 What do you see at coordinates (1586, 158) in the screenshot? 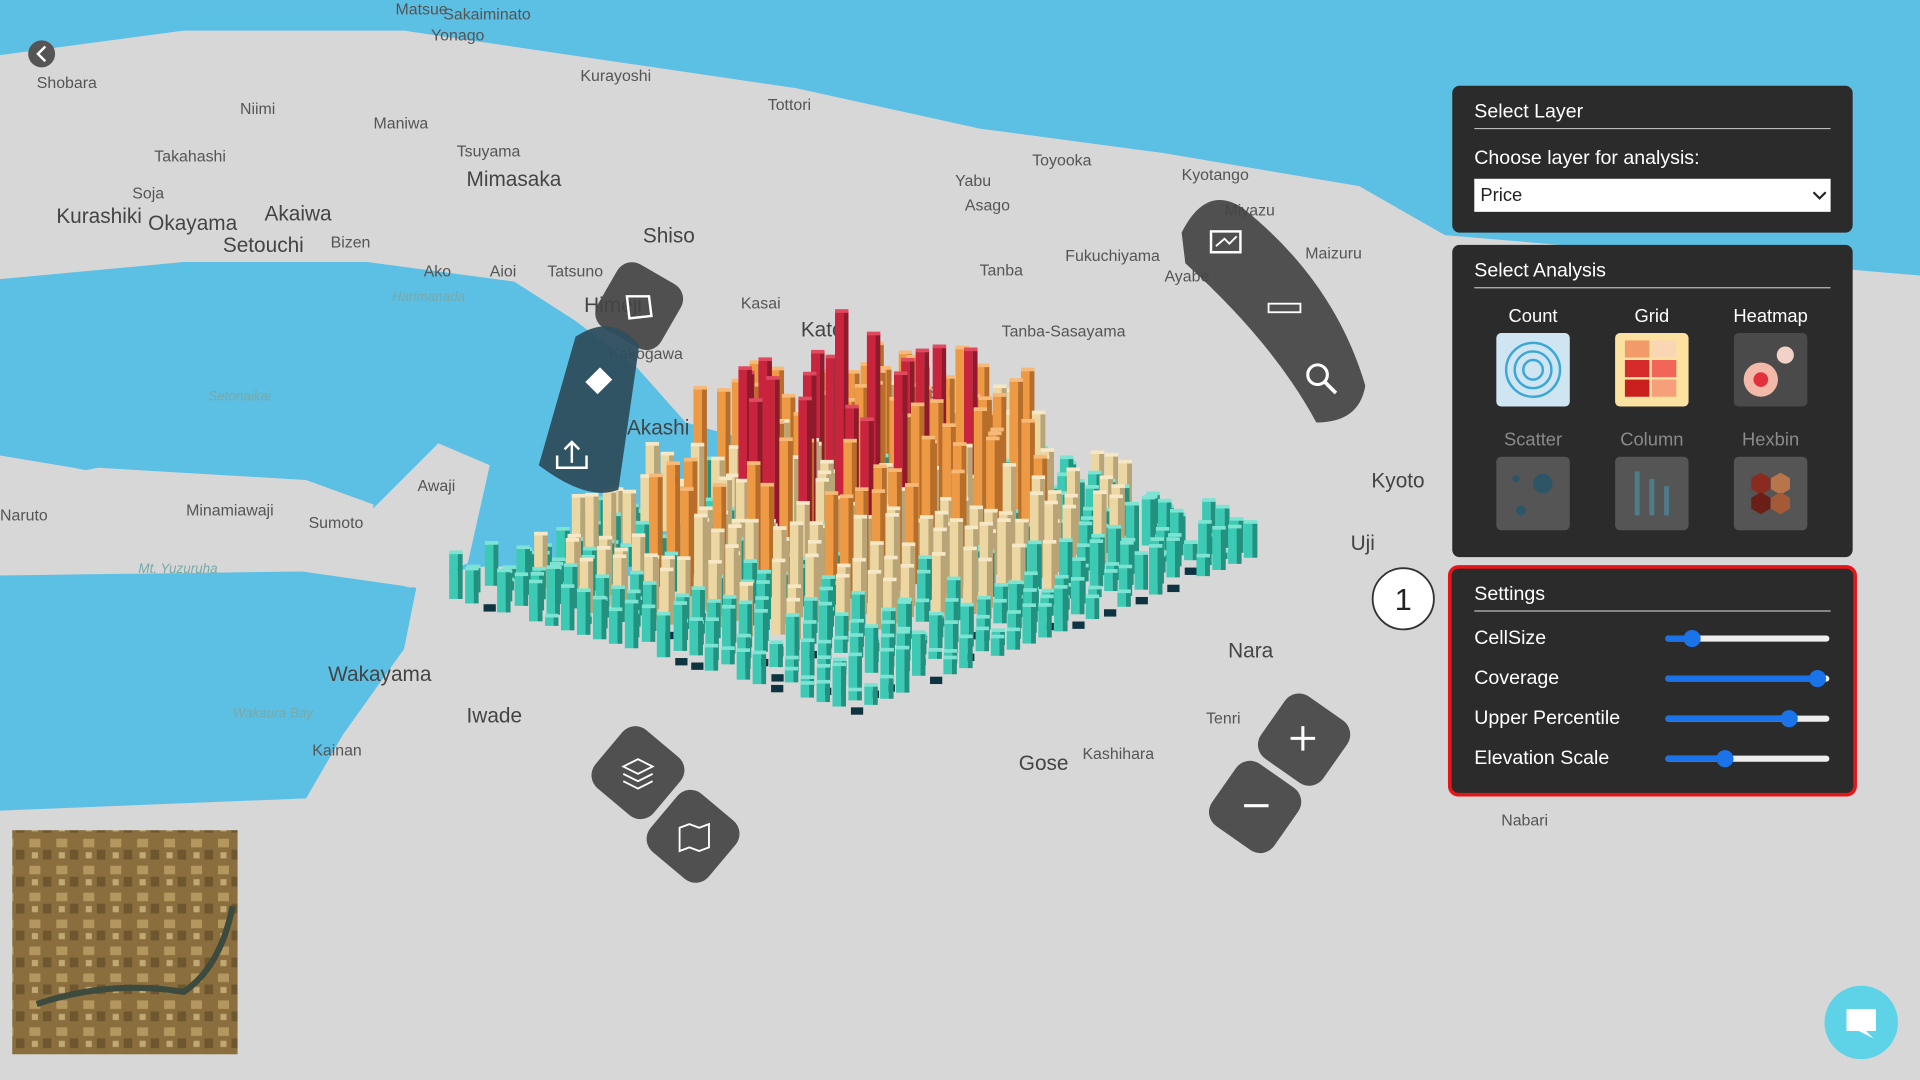
I see `layer-prompt: Choose layer for analysis:` at bounding box center [1586, 158].